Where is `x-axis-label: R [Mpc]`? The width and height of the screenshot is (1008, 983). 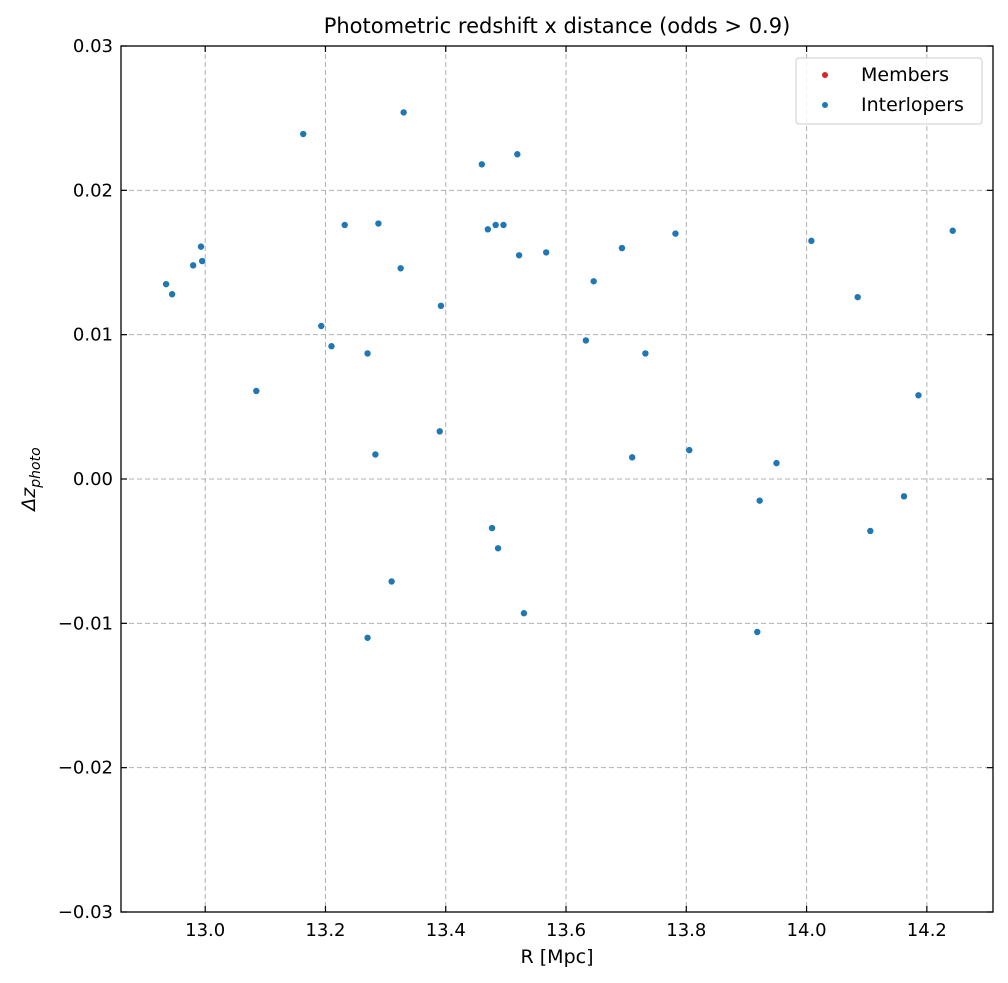 x-axis-label: R [Mpc] is located at coordinates (557, 957).